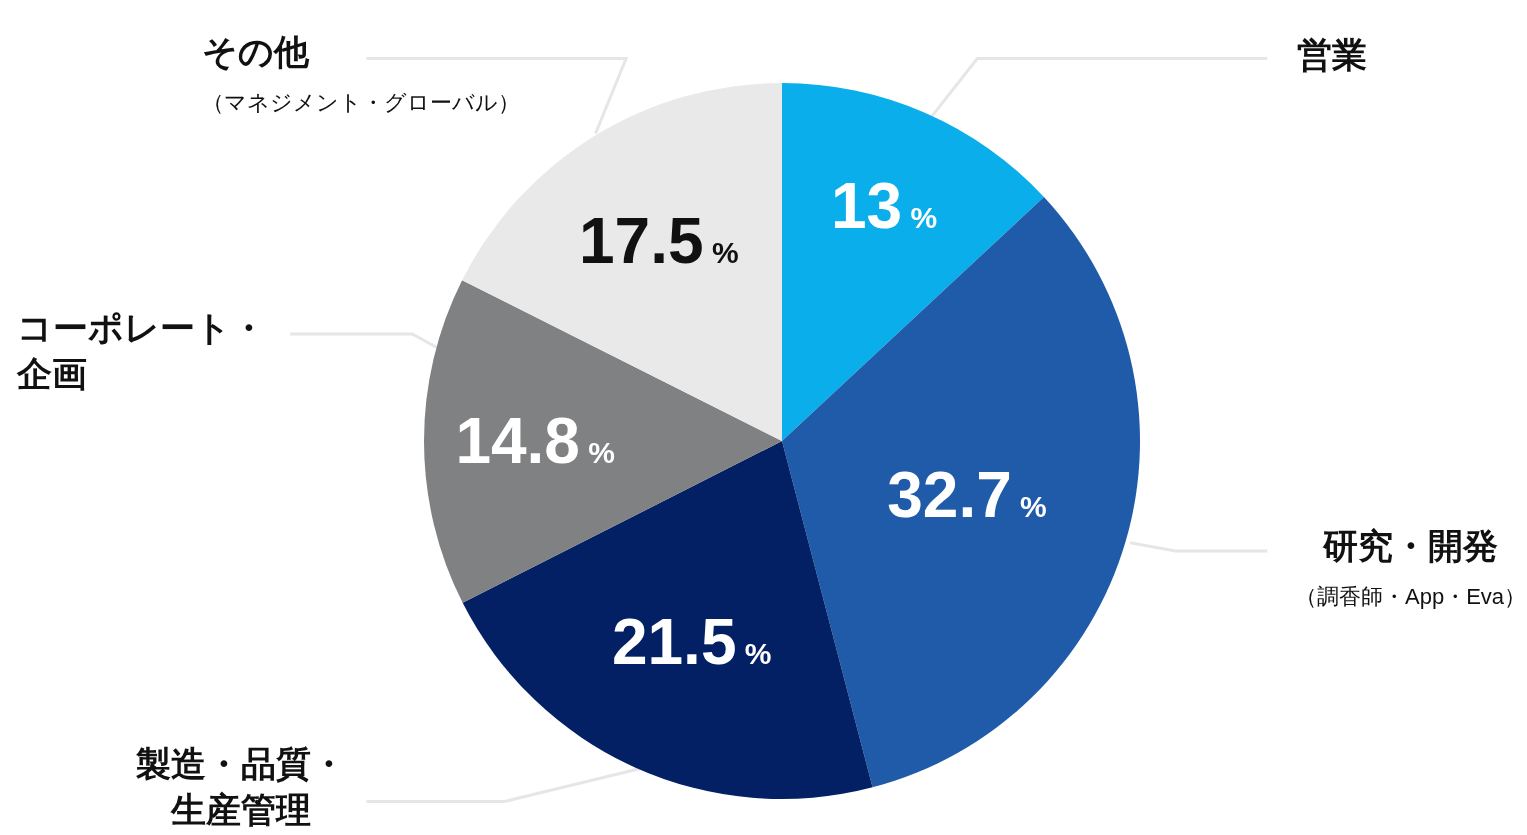  I want to click on data-label: 32.7%, so click(967, 494).